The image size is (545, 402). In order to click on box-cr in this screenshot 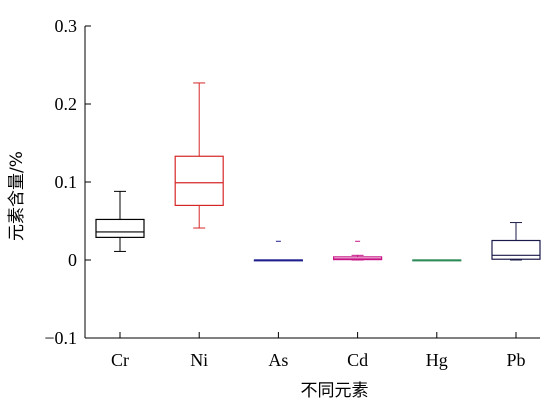, I will do `click(120, 221)`.